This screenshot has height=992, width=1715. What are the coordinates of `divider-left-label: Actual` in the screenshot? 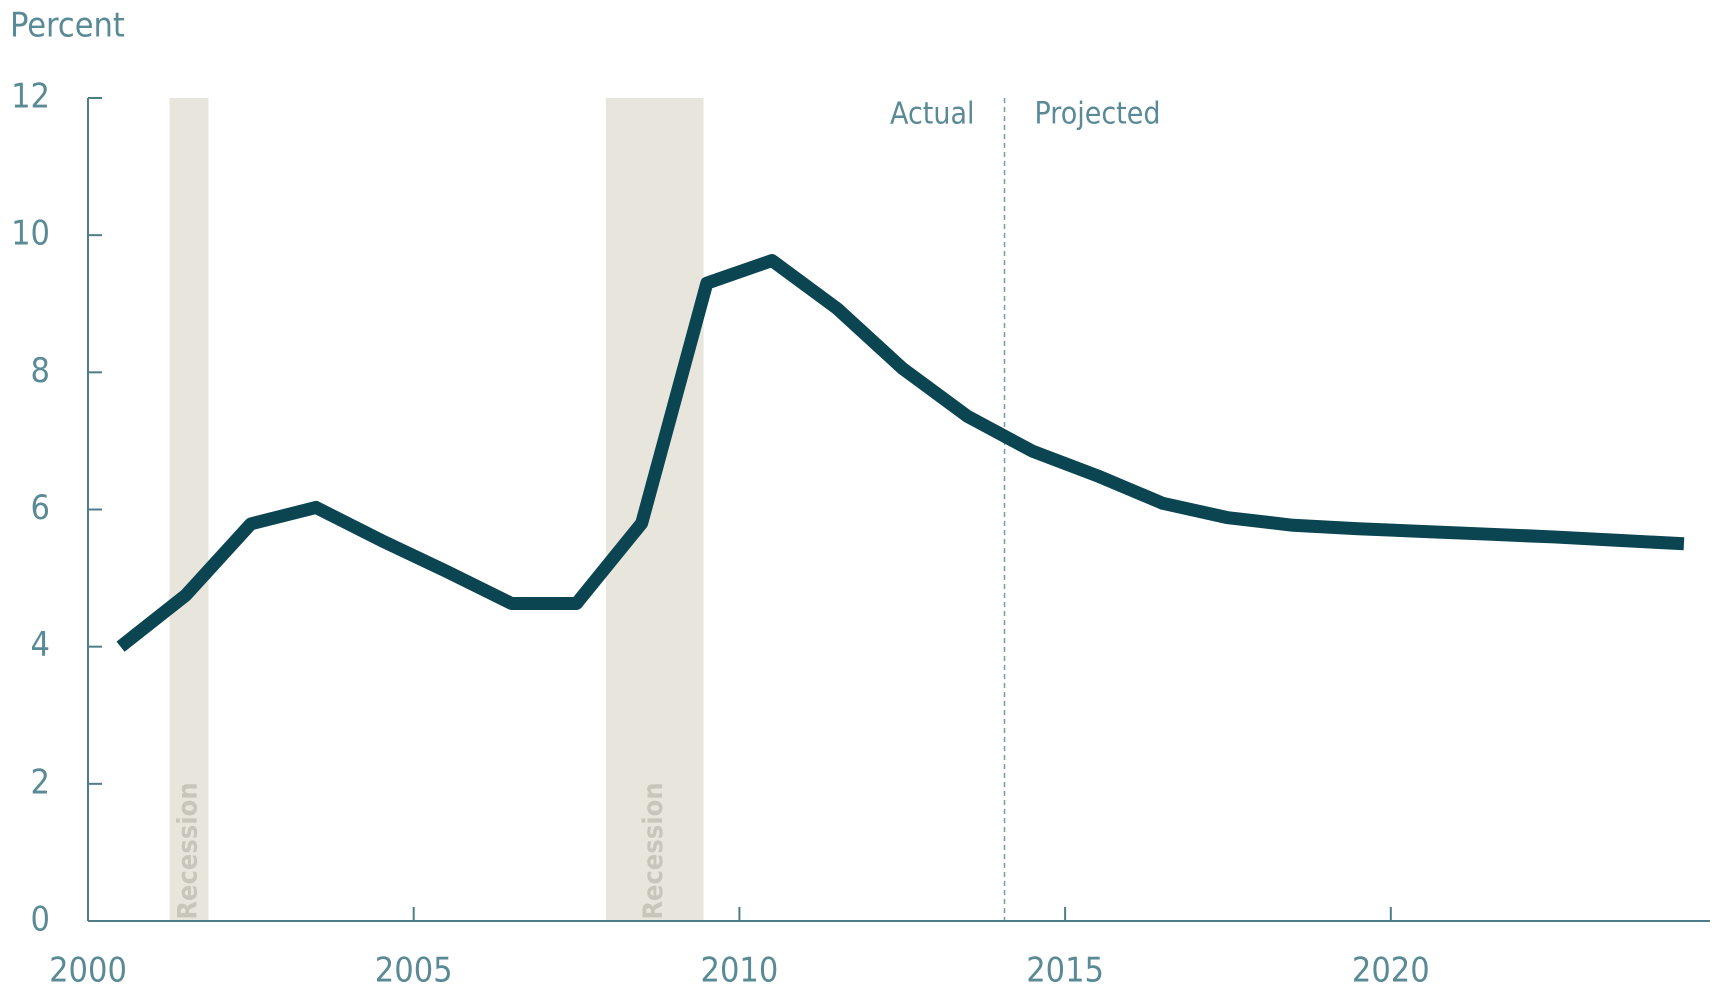 It's located at (932, 114).